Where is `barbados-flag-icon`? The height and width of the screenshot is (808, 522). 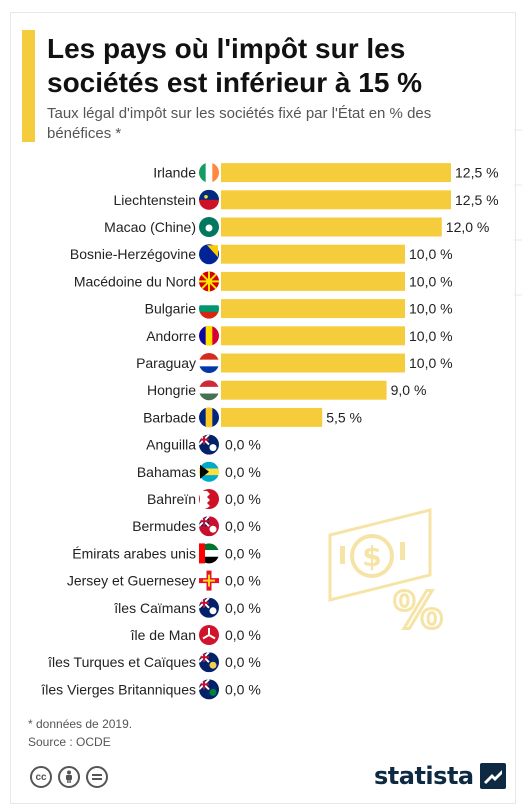
barbados-flag-icon is located at coordinates (209, 417).